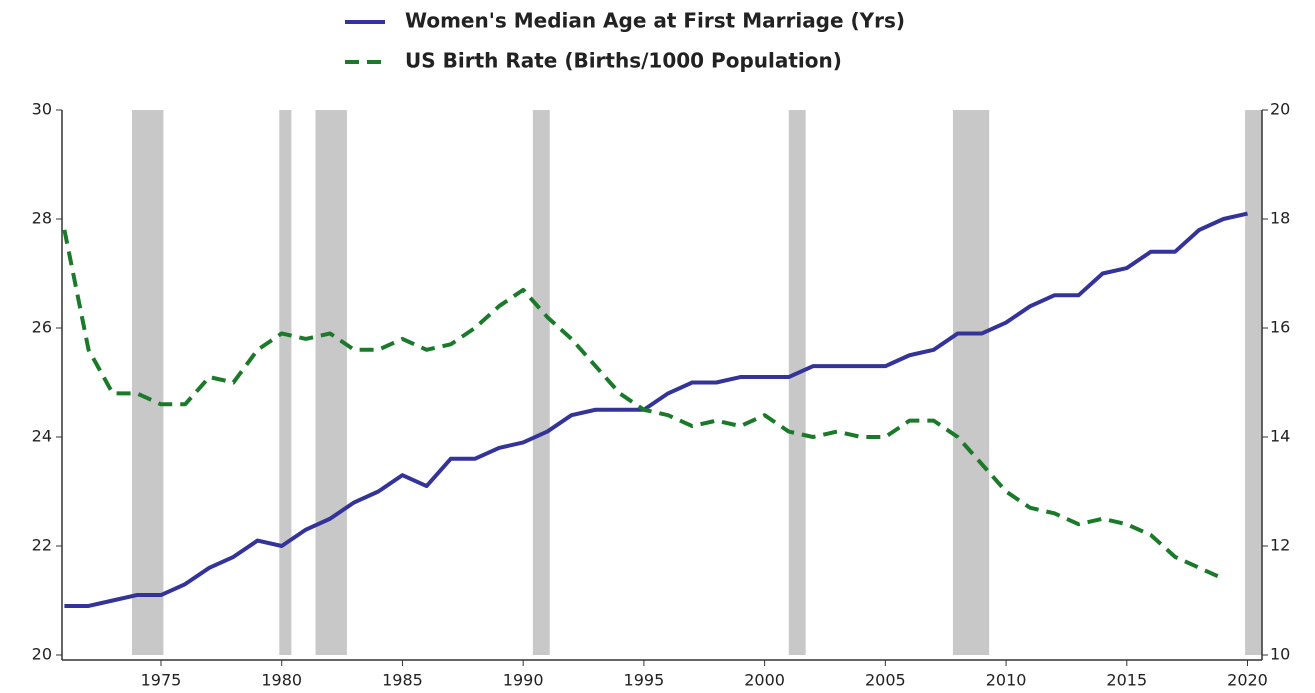 This screenshot has height=693, width=1315. I want to click on x-tick-label: 2015, so click(1126, 680).